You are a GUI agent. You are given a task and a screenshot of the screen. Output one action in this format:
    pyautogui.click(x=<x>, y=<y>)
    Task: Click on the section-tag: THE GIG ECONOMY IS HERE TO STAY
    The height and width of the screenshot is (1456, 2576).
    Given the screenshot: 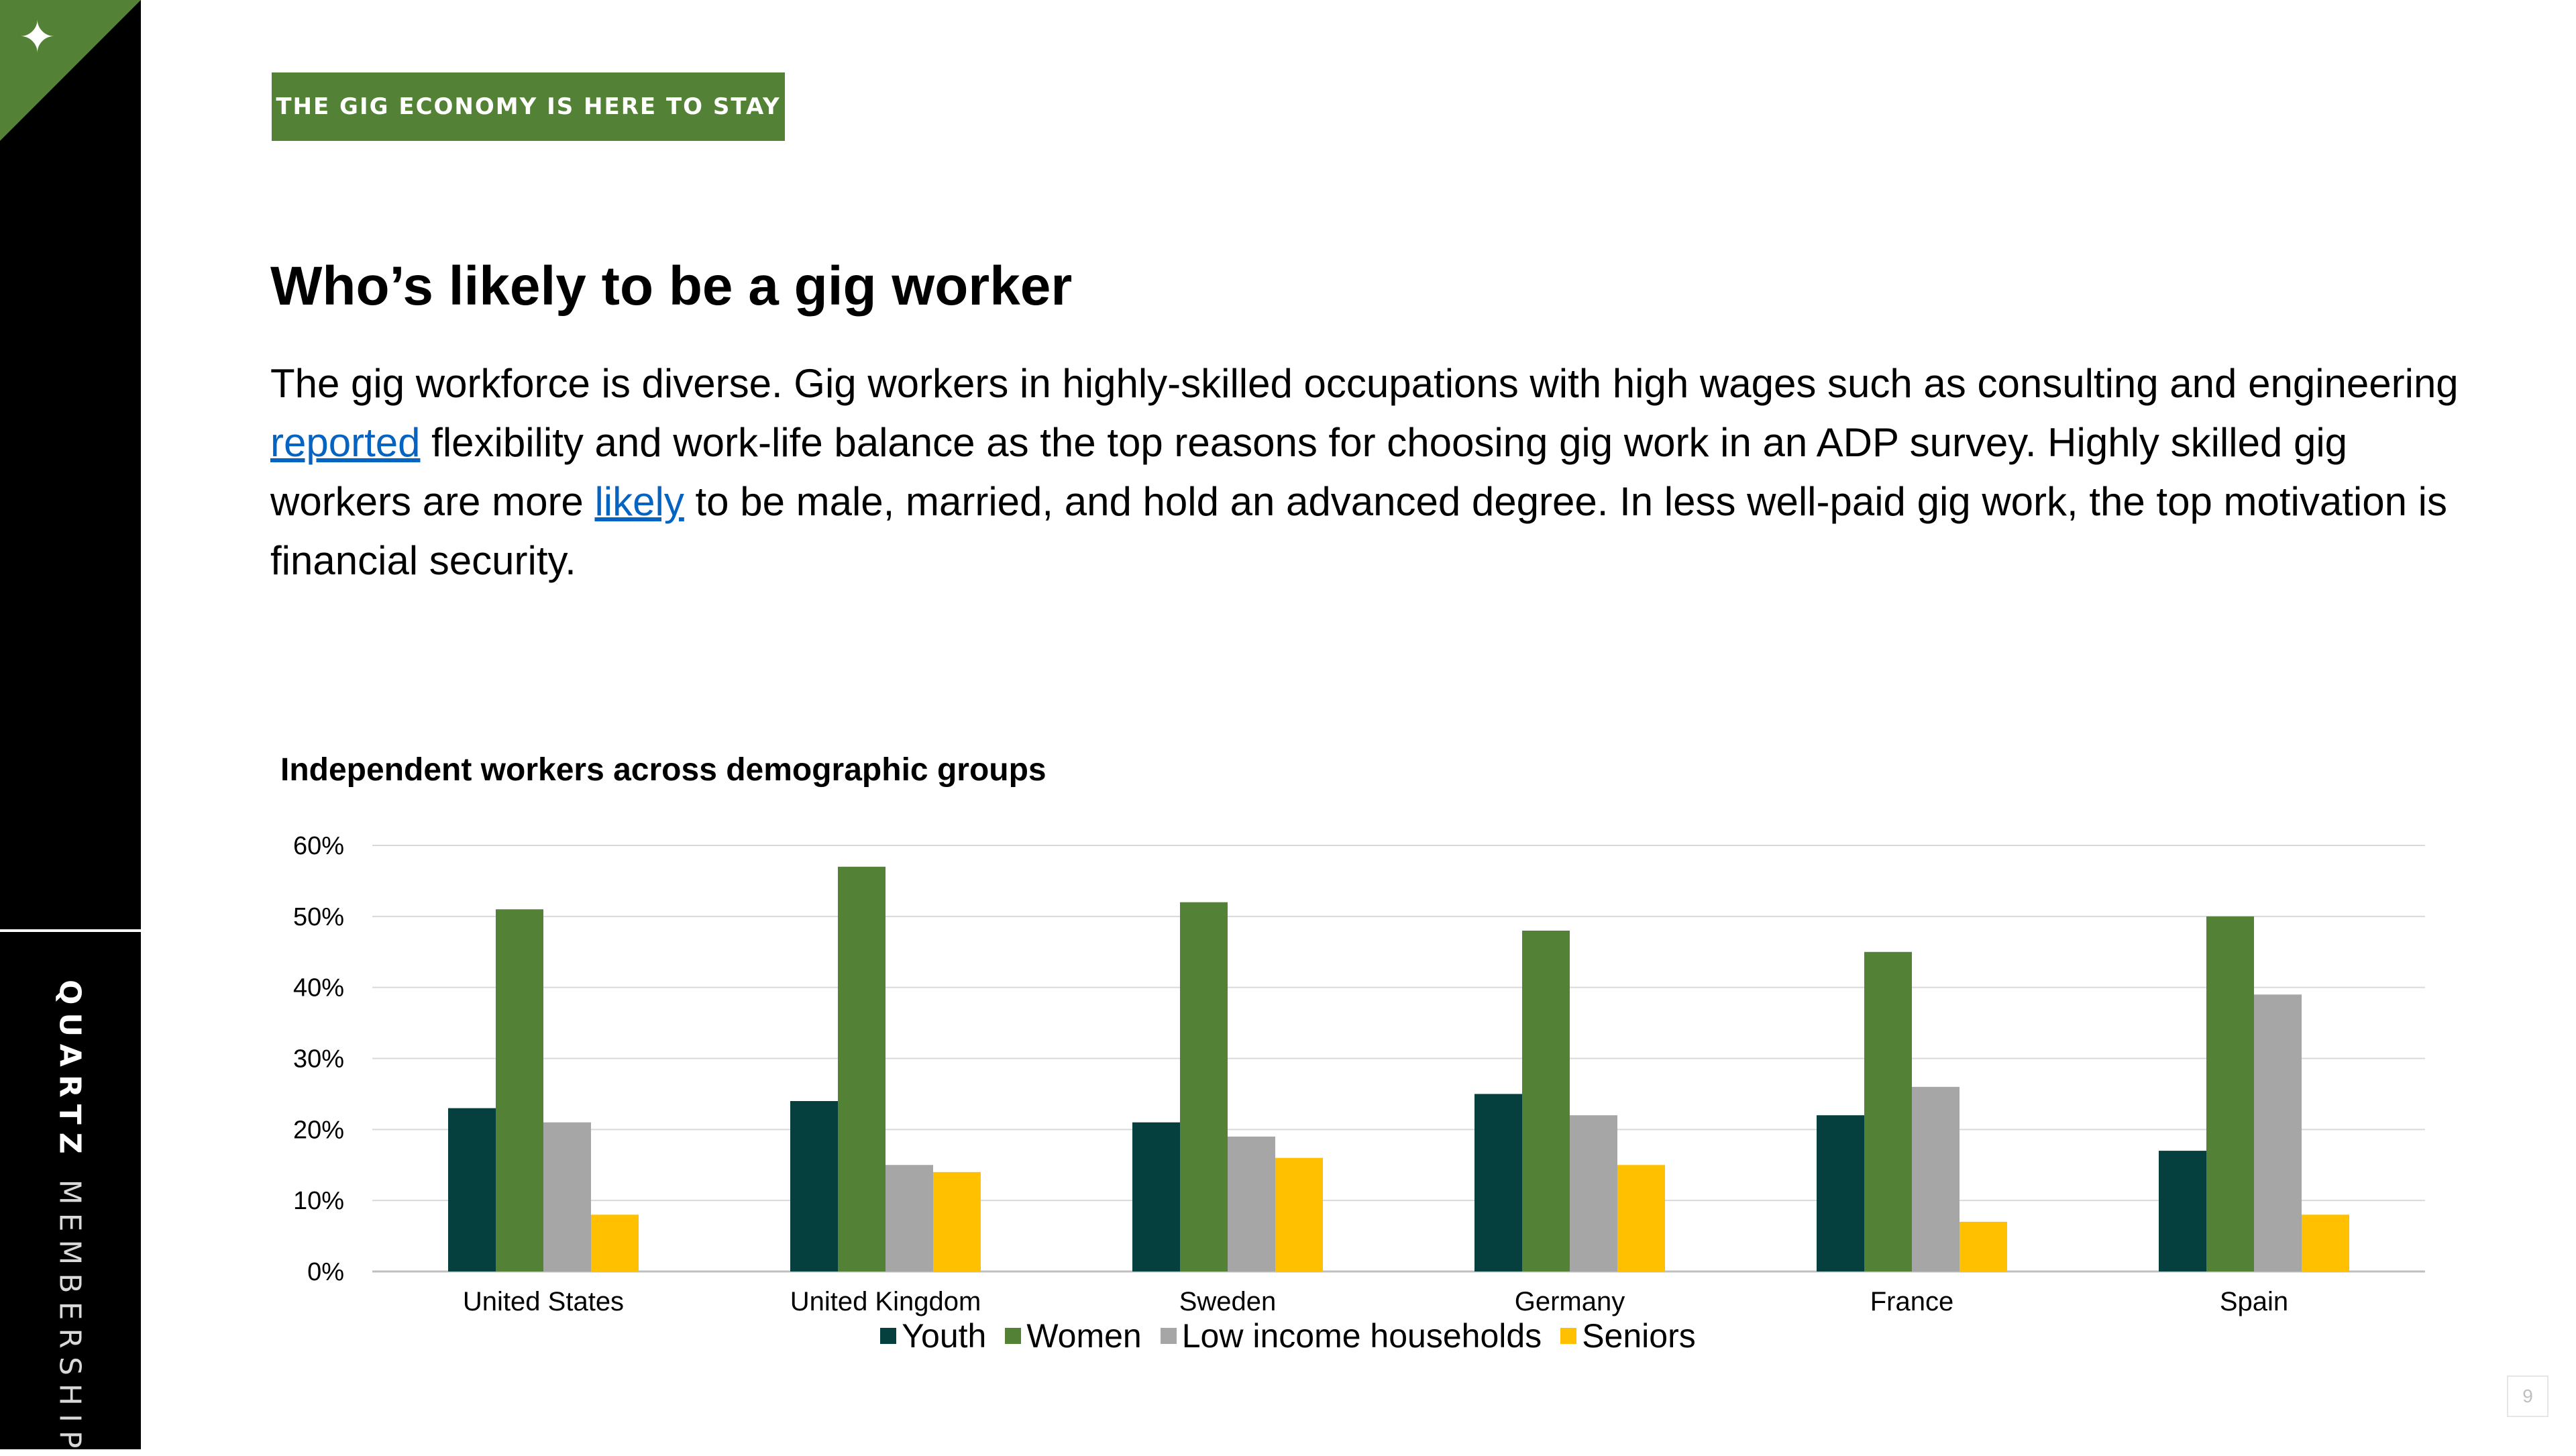 What is the action you would take?
    pyautogui.click(x=528, y=107)
    